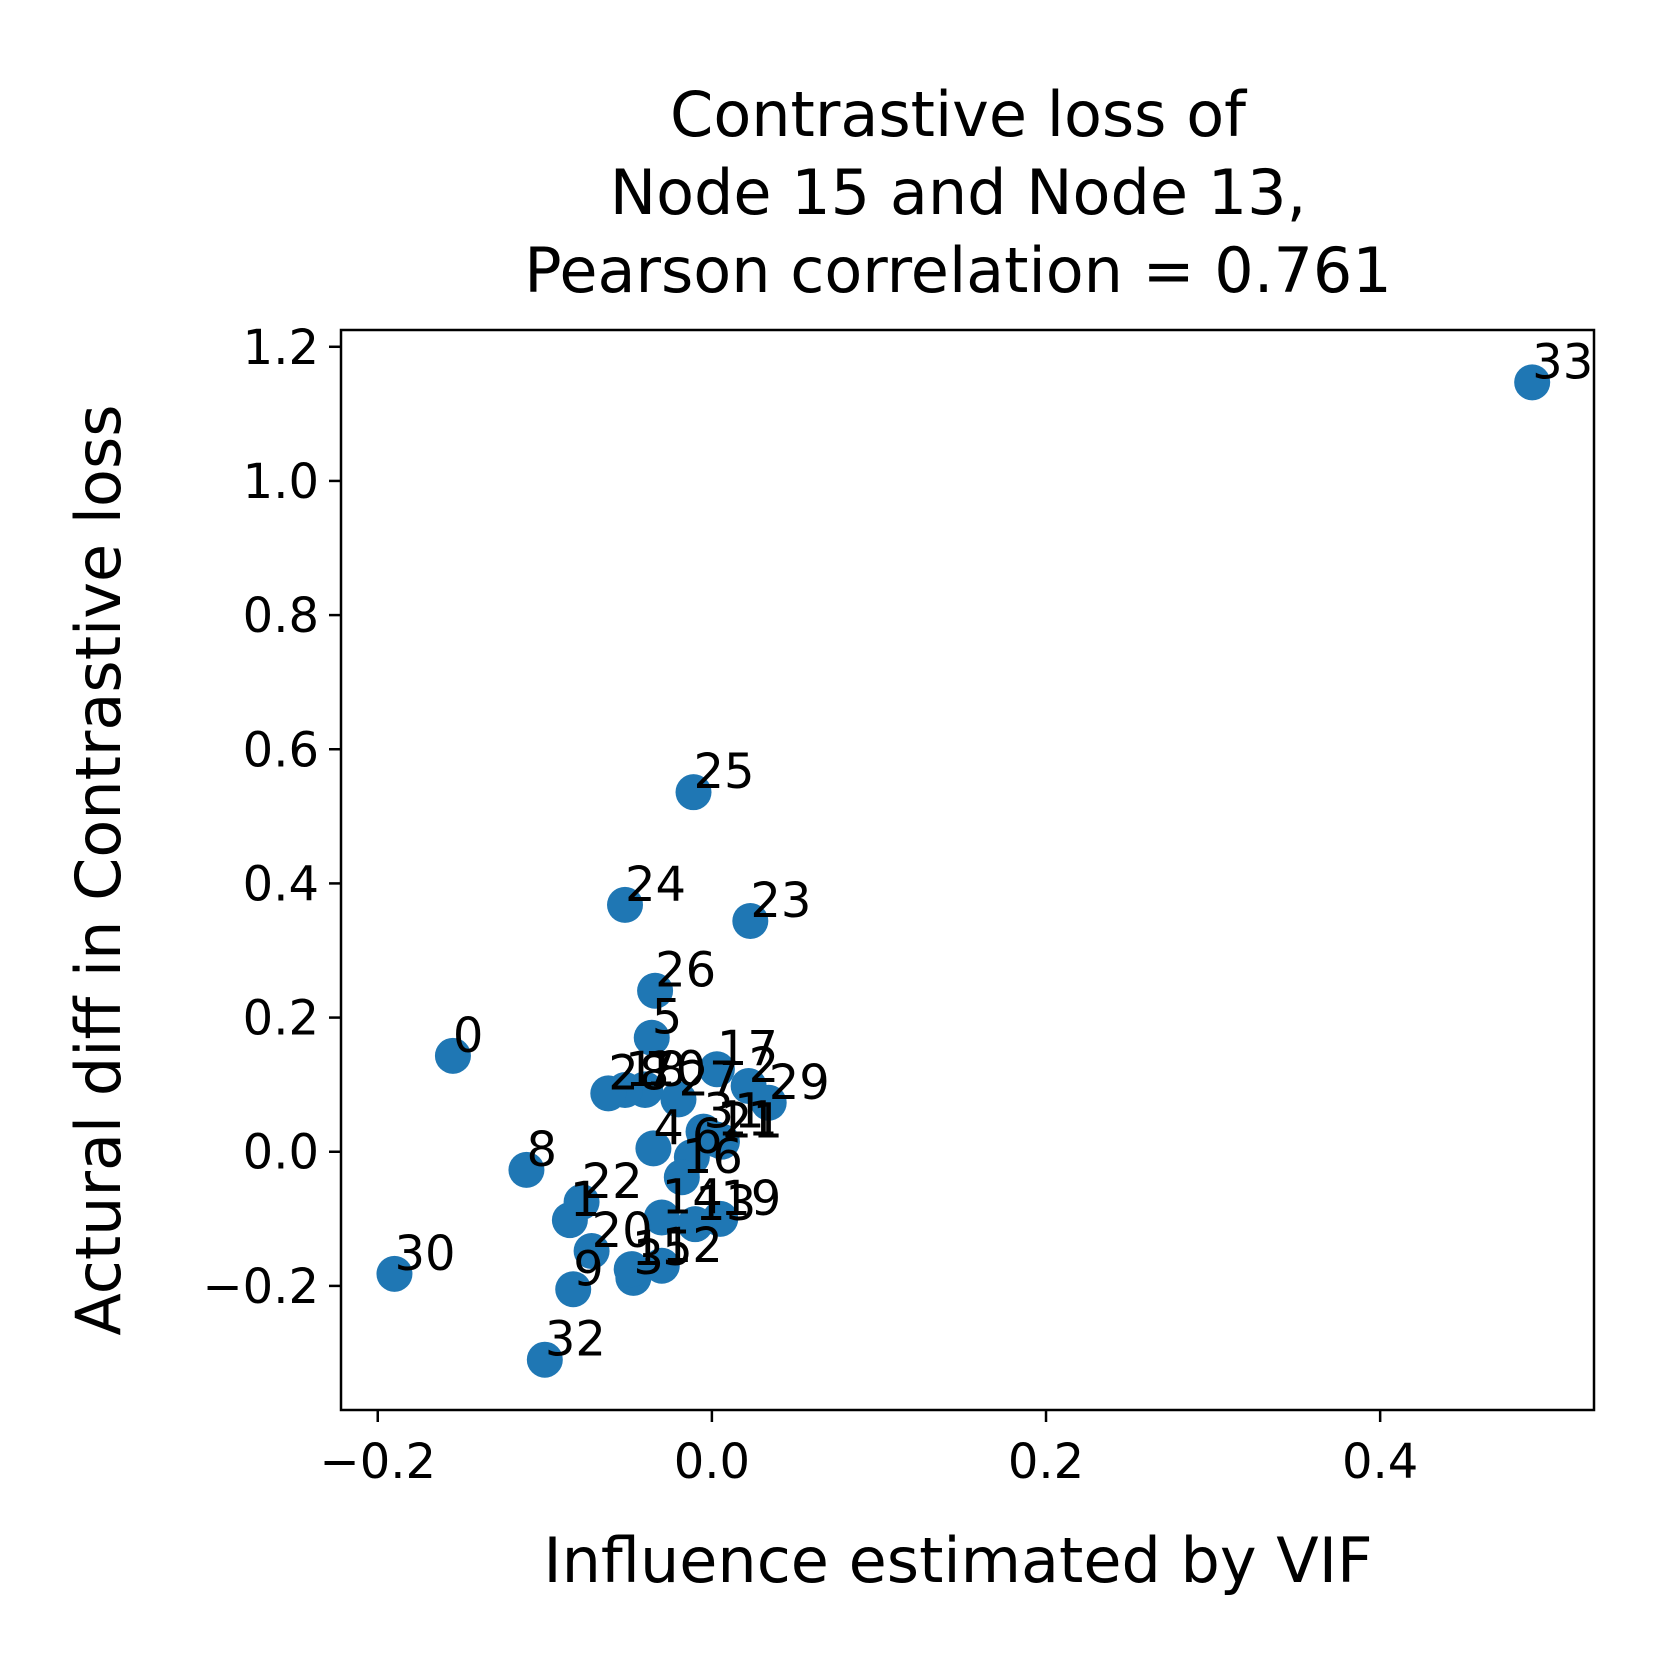 The image size is (1661, 1661). What do you see at coordinates (281, 348) in the screenshot?
I see `y-tick-label: 1.2` at bounding box center [281, 348].